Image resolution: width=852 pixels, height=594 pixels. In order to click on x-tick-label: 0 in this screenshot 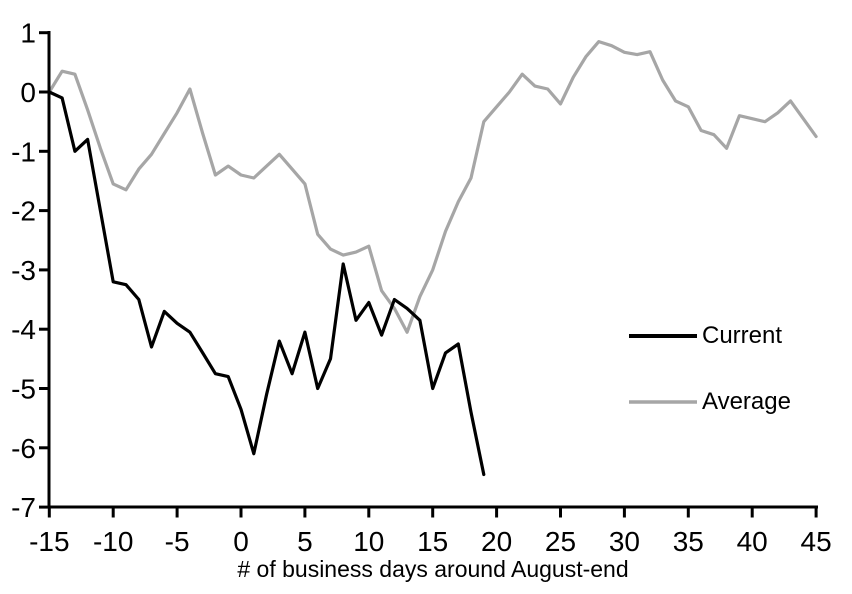, I will do `click(241, 541)`.